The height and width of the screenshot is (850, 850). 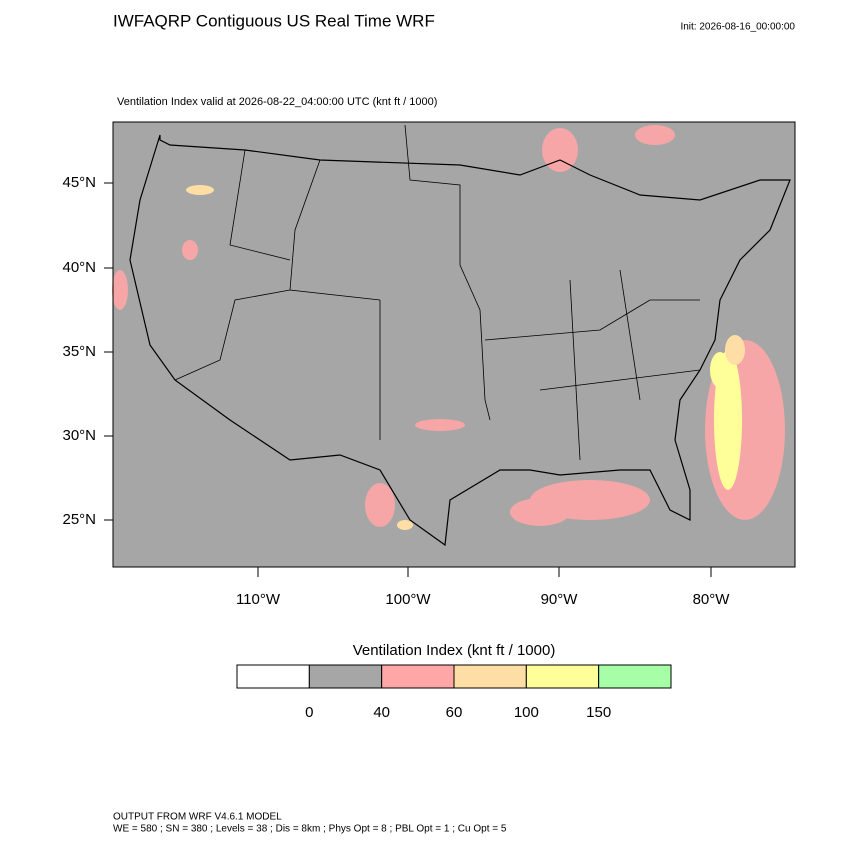 I want to click on title: IWFAQRP Contiguous US Real Time WRF, so click(x=274, y=20).